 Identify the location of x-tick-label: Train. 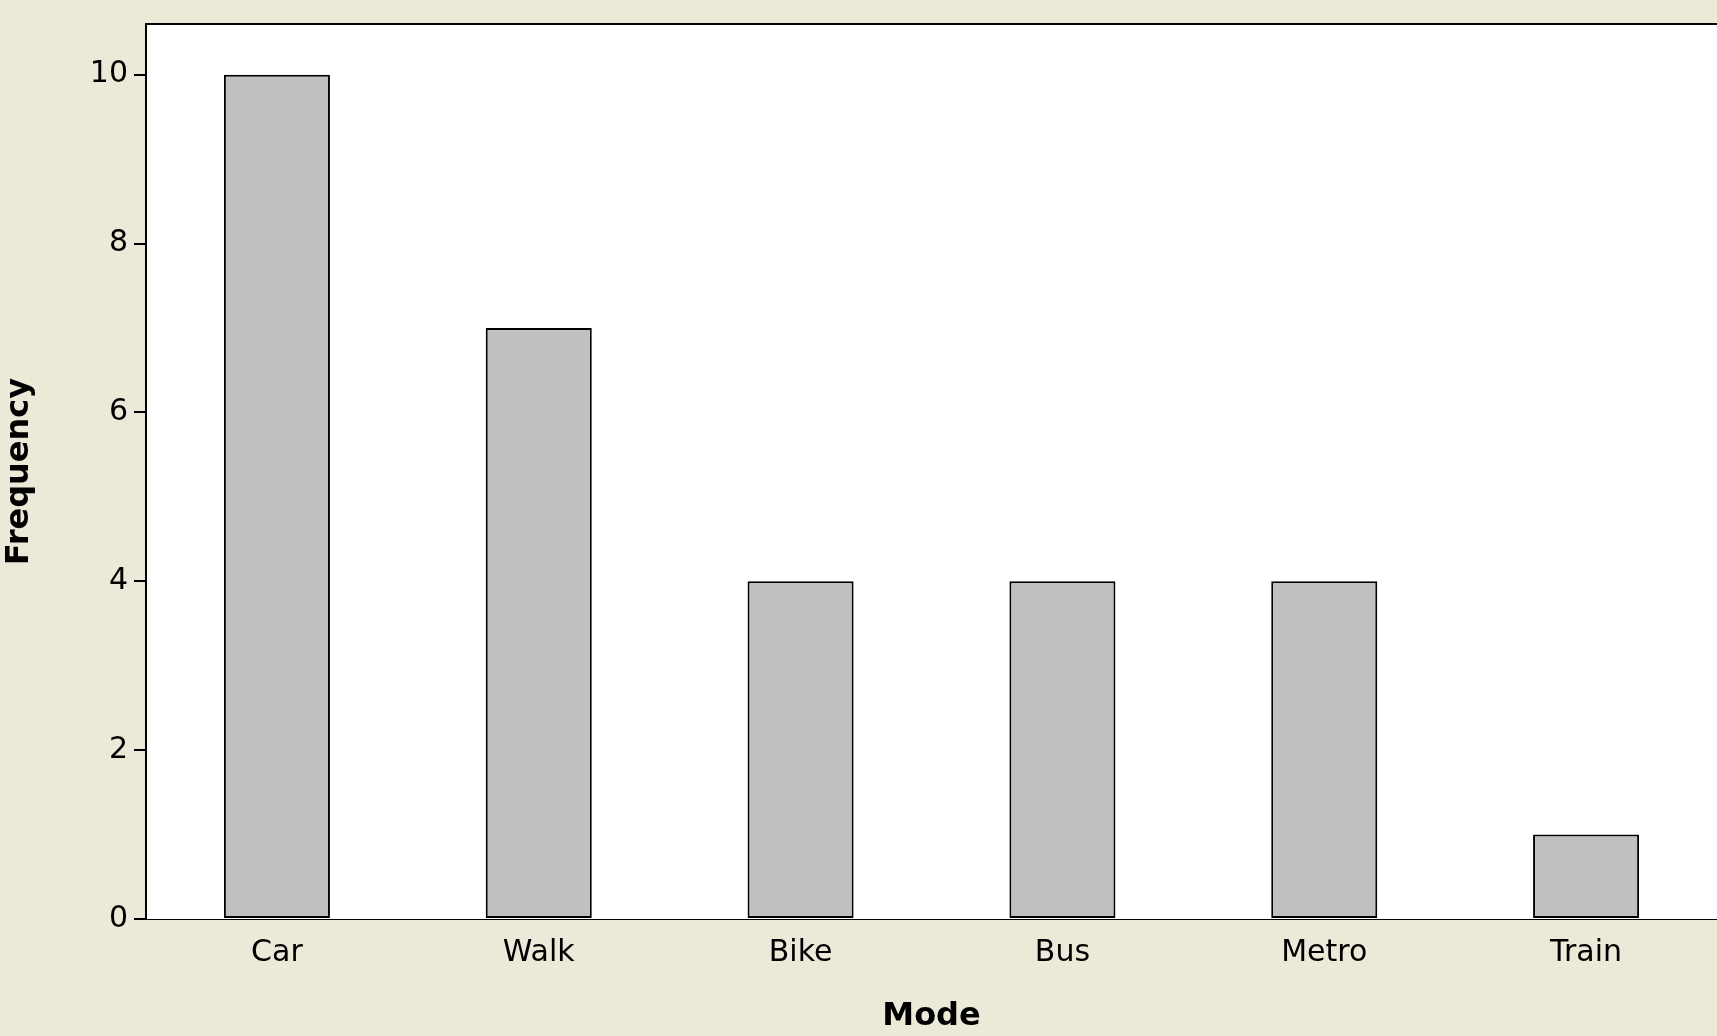
(1586, 950).